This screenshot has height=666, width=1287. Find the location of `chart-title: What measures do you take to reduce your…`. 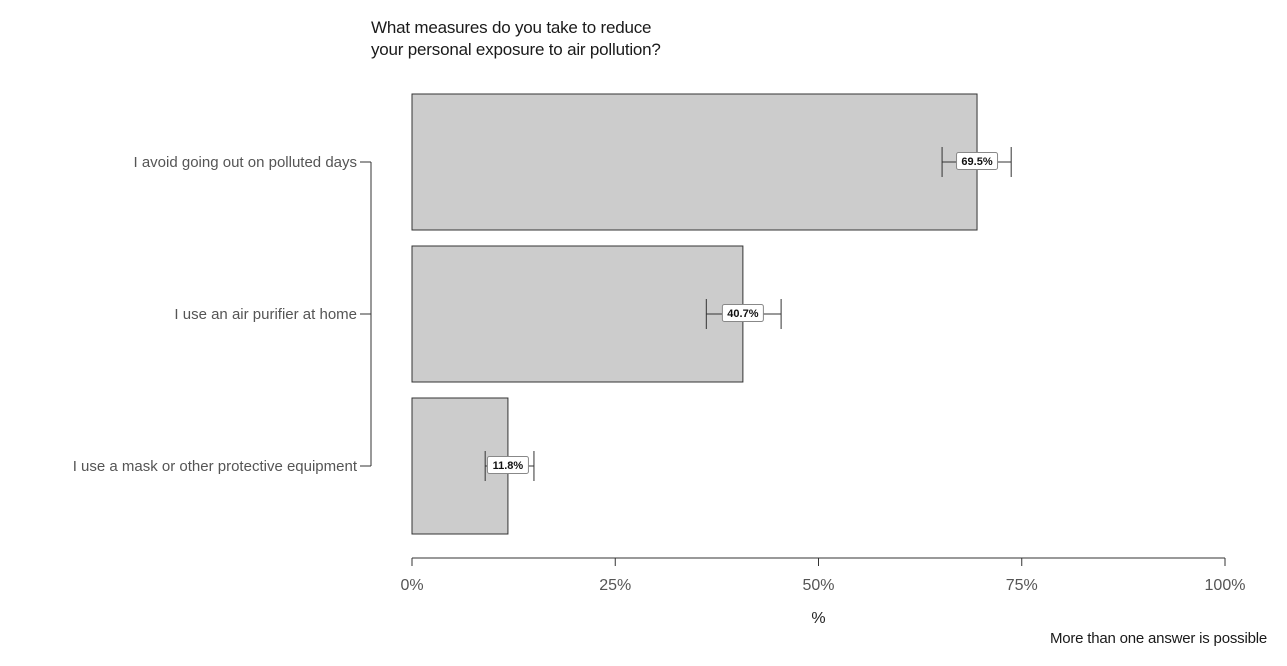

chart-title: What measures do you take to reduce your… is located at coordinates (671, 39).